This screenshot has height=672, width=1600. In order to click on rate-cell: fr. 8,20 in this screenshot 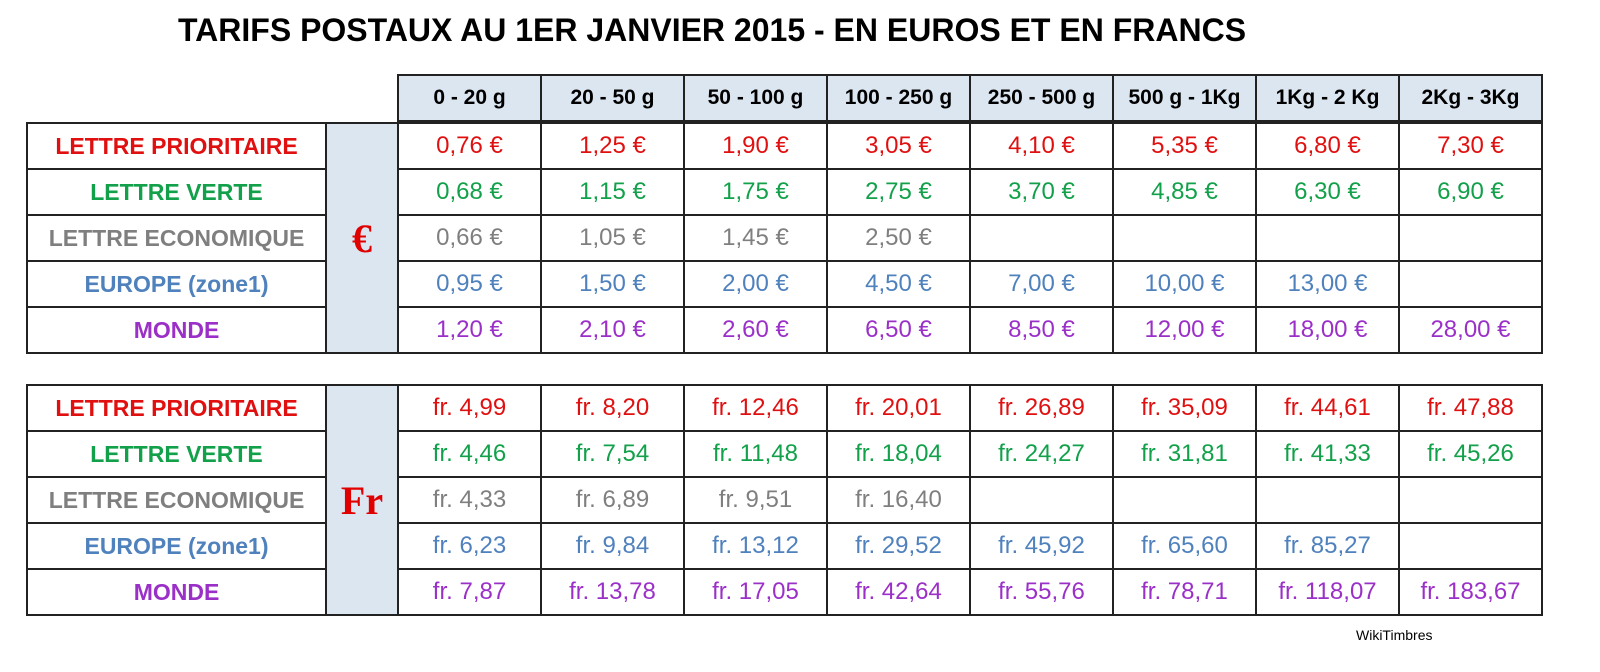, I will do `click(612, 408)`.